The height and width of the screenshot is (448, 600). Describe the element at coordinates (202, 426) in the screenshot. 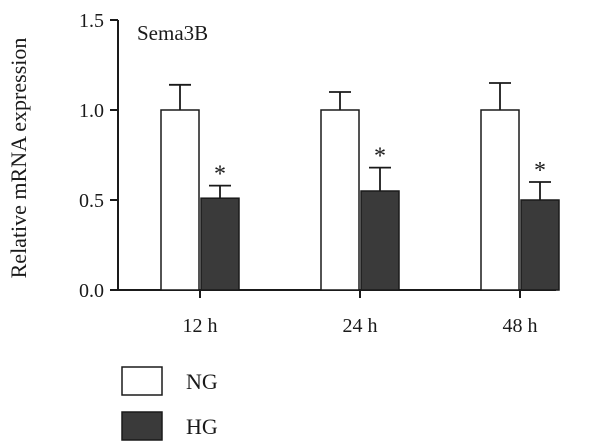

I see `legend-label-hg: HG` at that location.